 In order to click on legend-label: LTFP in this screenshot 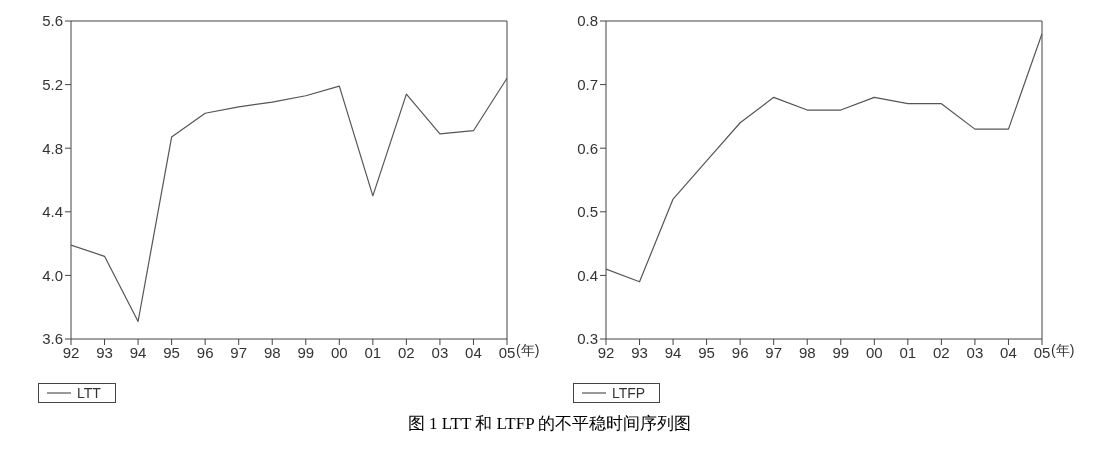, I will do `click(628, 393)`.